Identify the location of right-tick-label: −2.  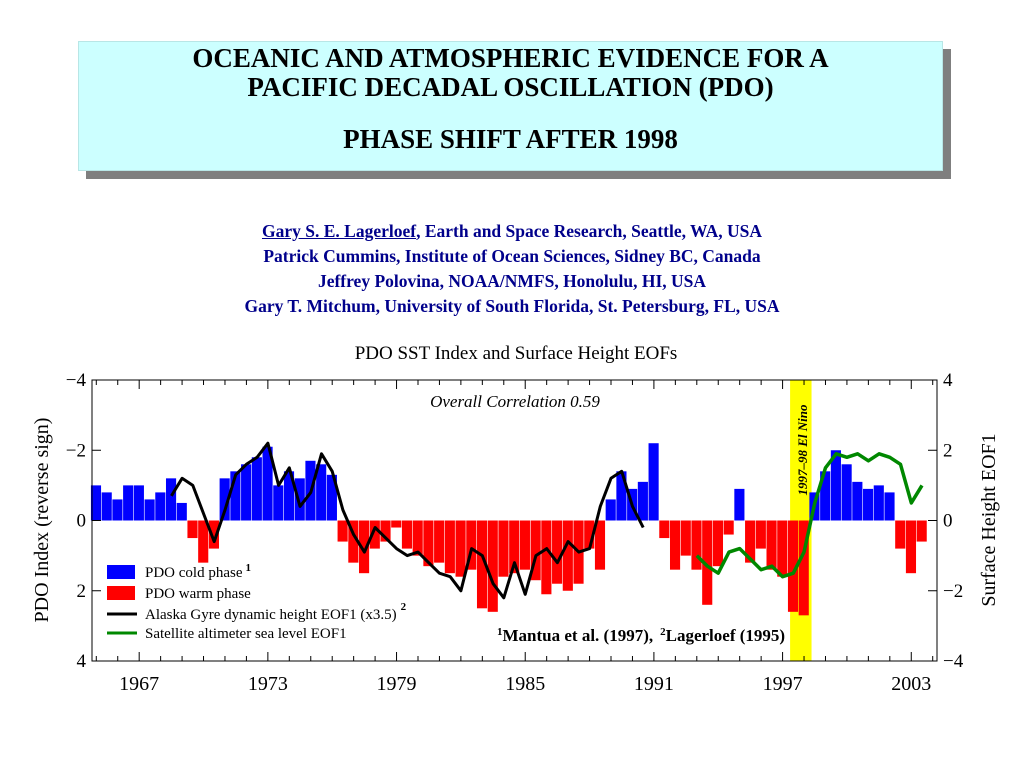
(953, 591).